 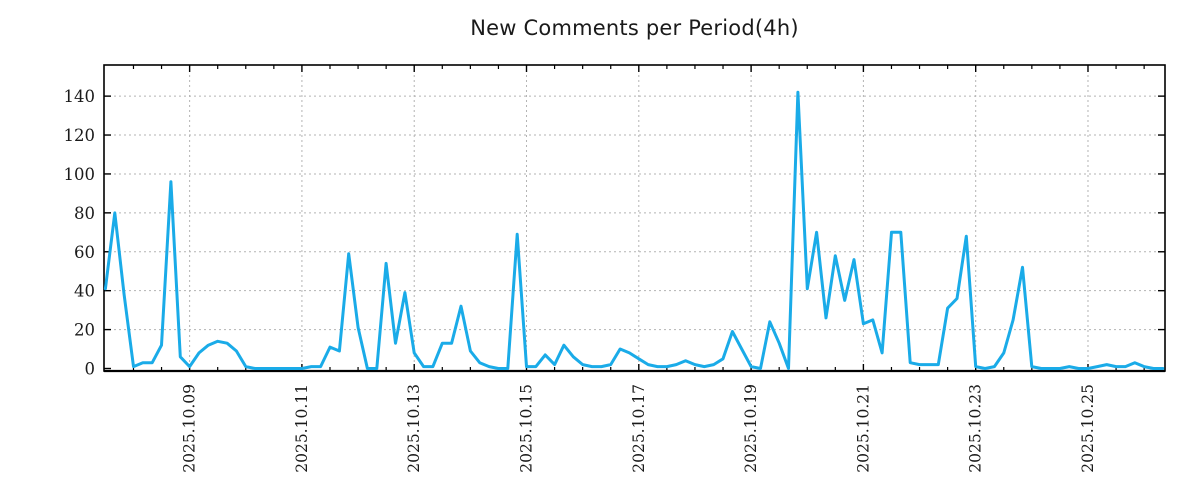 What do you see at coordinates (976, 428) in the screenshot?
I see `x-tick-label: 2025.10.23` at bounding box center [976, 428].